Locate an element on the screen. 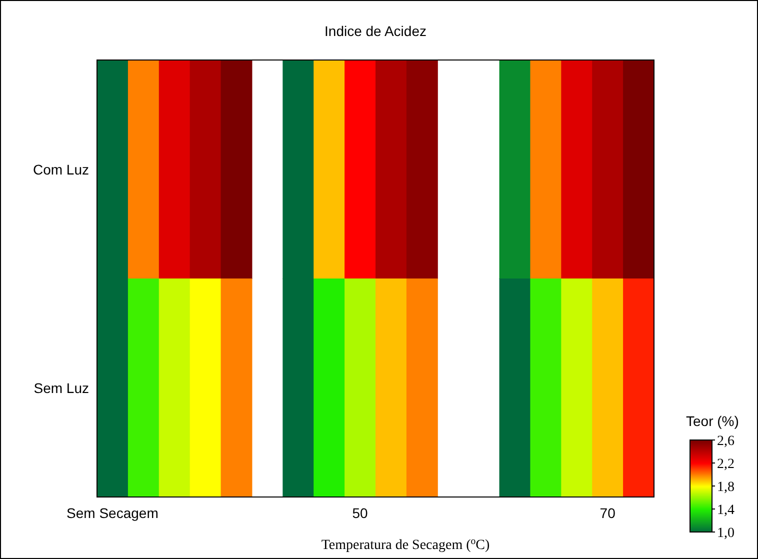  color-bar-label: 1,0 is located at coordinates (725, 533).